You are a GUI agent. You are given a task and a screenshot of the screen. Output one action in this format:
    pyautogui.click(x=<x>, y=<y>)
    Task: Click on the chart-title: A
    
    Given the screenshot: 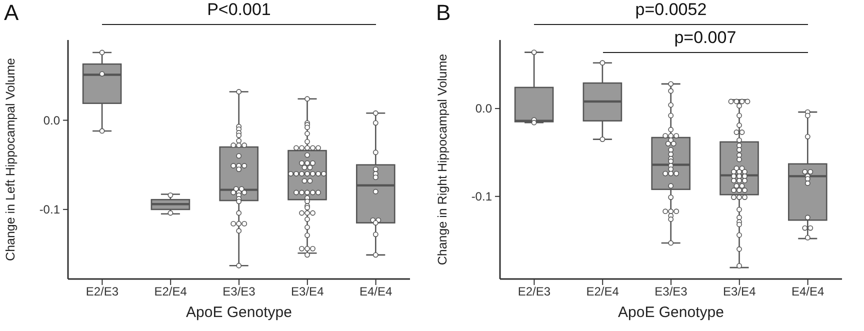 What is the action you would take?
    pyautogui.click(x=11, y=13)
    